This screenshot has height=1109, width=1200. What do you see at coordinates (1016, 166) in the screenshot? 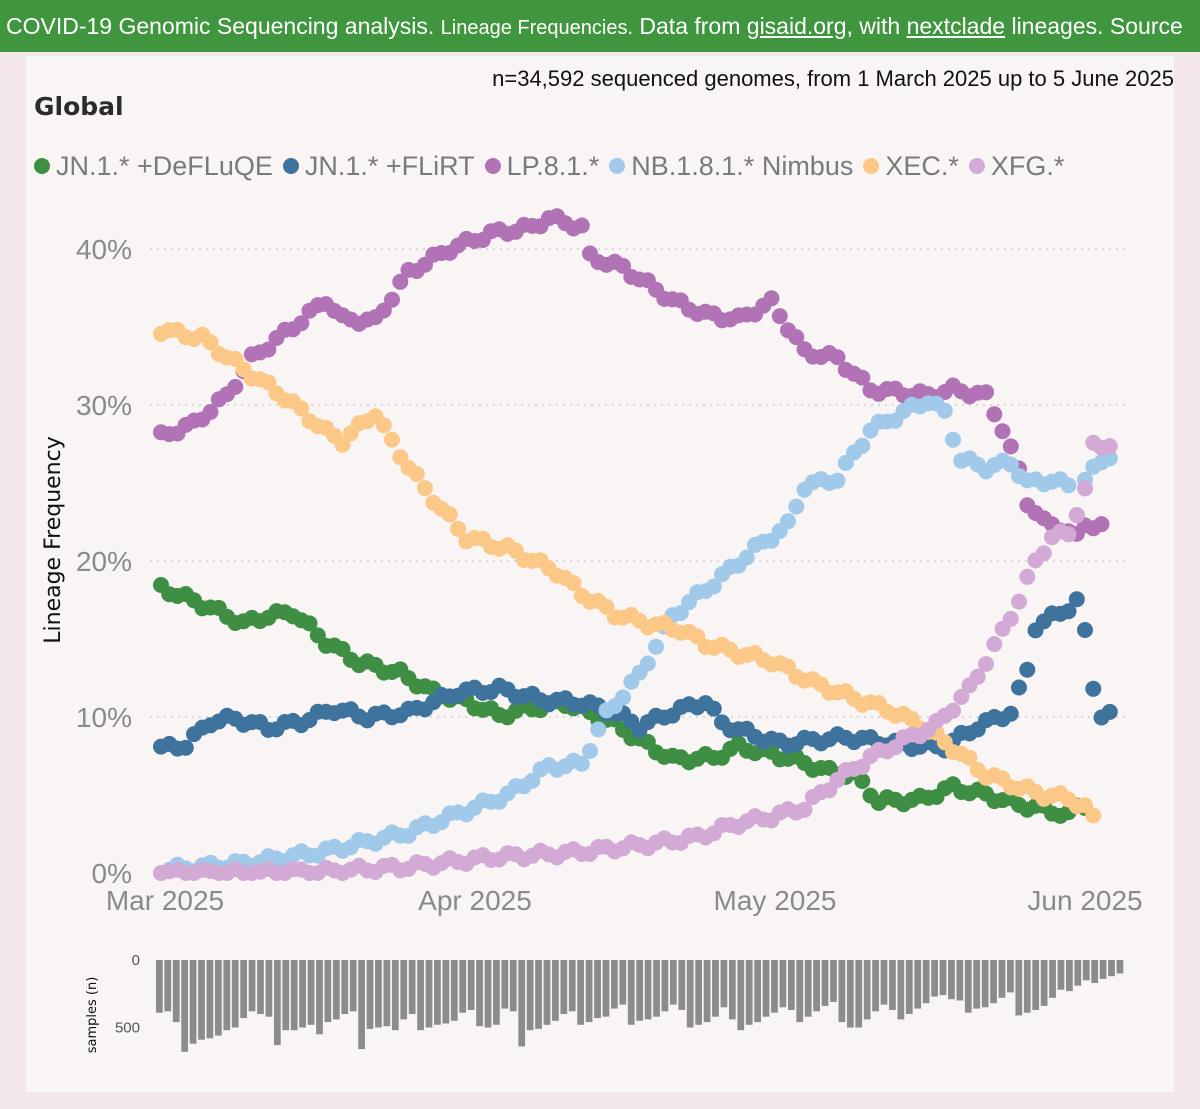
I see `legend-item-xfg: XFG.*` at bounding box center [1016, 166].